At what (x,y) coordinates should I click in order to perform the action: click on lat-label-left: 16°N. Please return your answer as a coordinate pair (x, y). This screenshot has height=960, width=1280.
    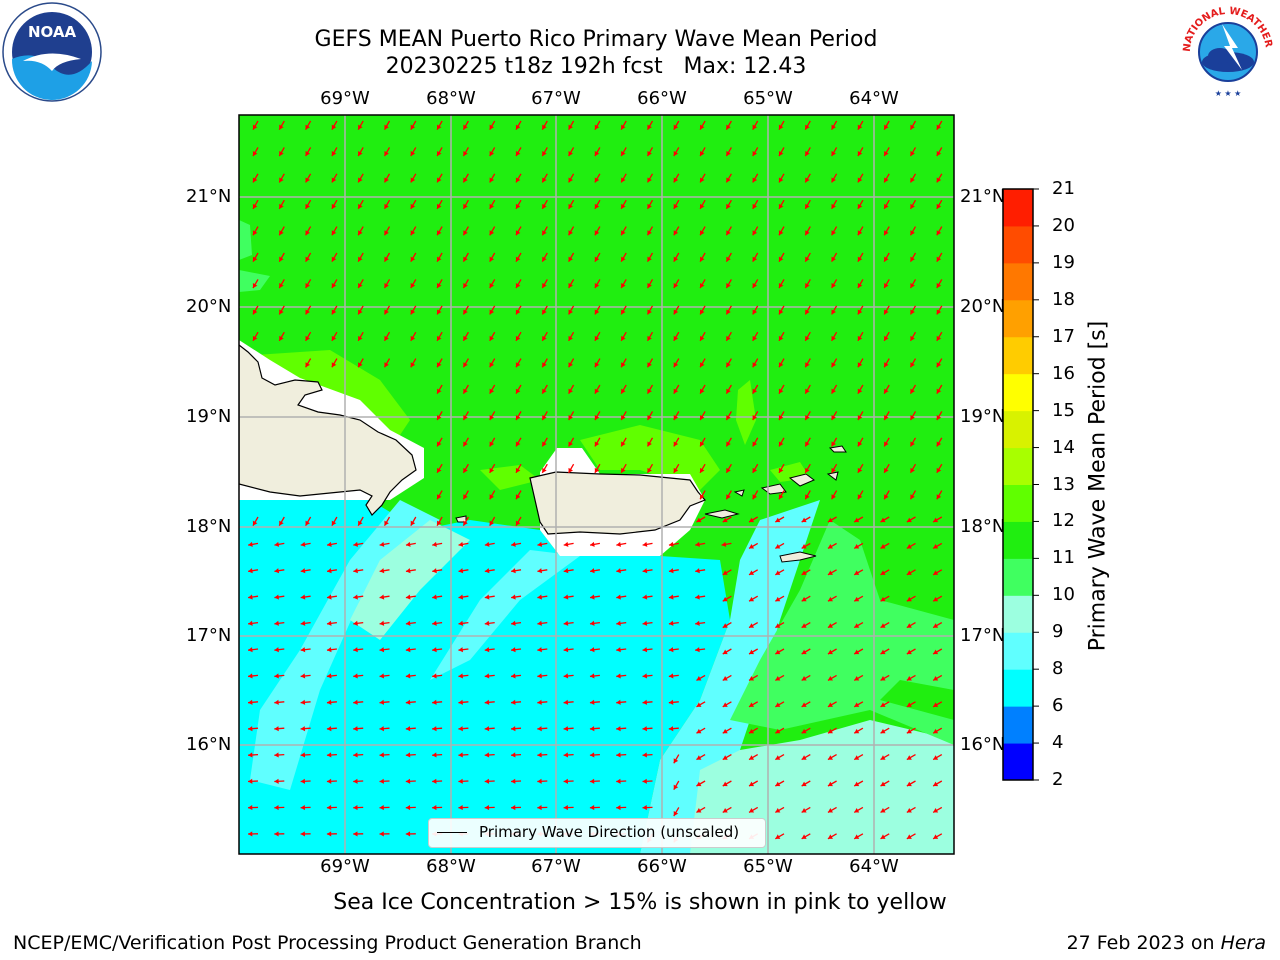
    Looking at the image, I should click on (209, 744).